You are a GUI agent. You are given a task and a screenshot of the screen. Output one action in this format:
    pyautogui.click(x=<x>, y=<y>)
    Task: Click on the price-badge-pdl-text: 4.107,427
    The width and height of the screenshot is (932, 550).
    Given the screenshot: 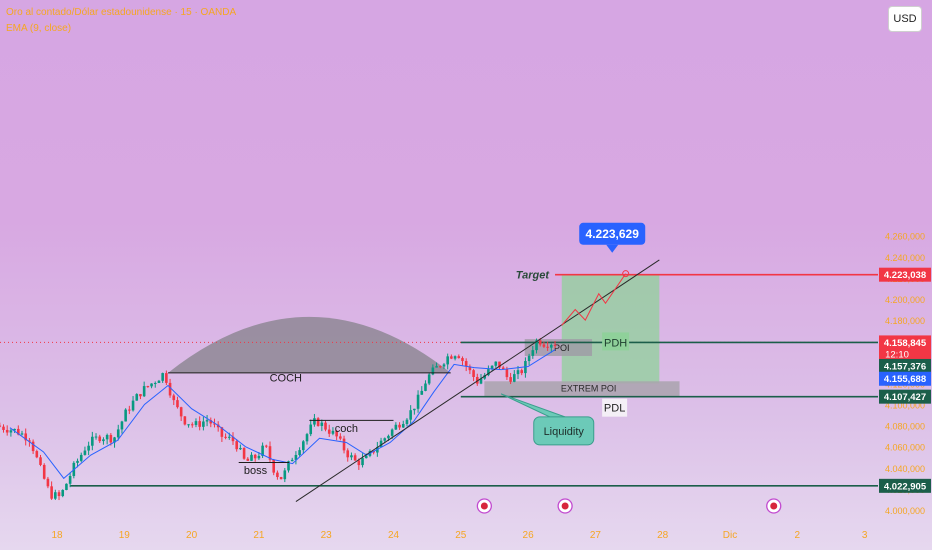 What is the action you would take?
    pyautogui.click(x=905, y=397)
    